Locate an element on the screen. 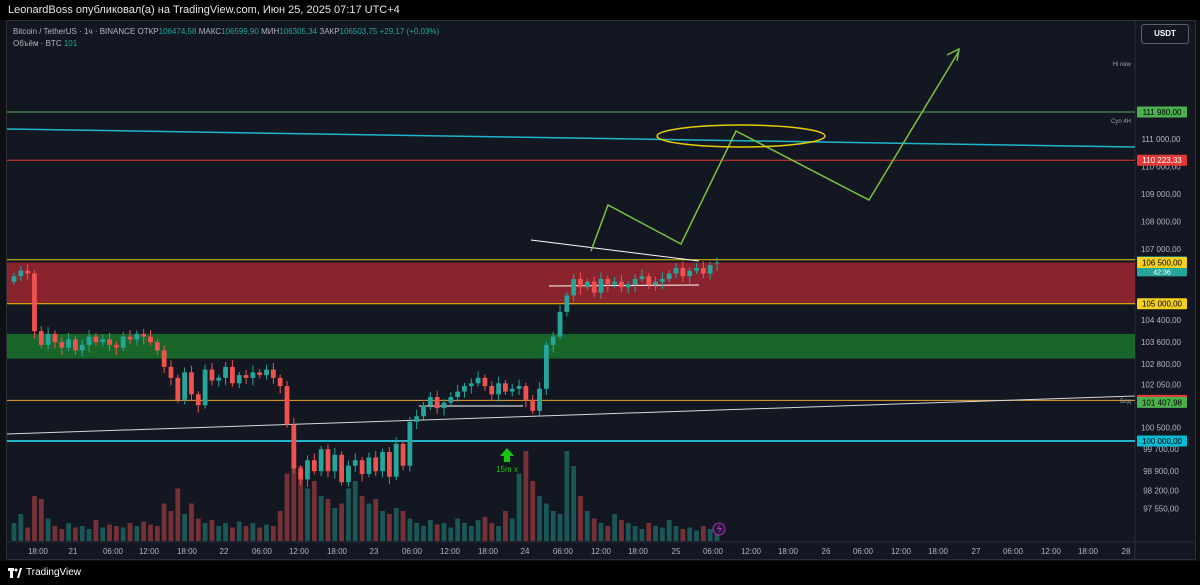  close-label: ЗАКР is located at coordinates (329, 31).